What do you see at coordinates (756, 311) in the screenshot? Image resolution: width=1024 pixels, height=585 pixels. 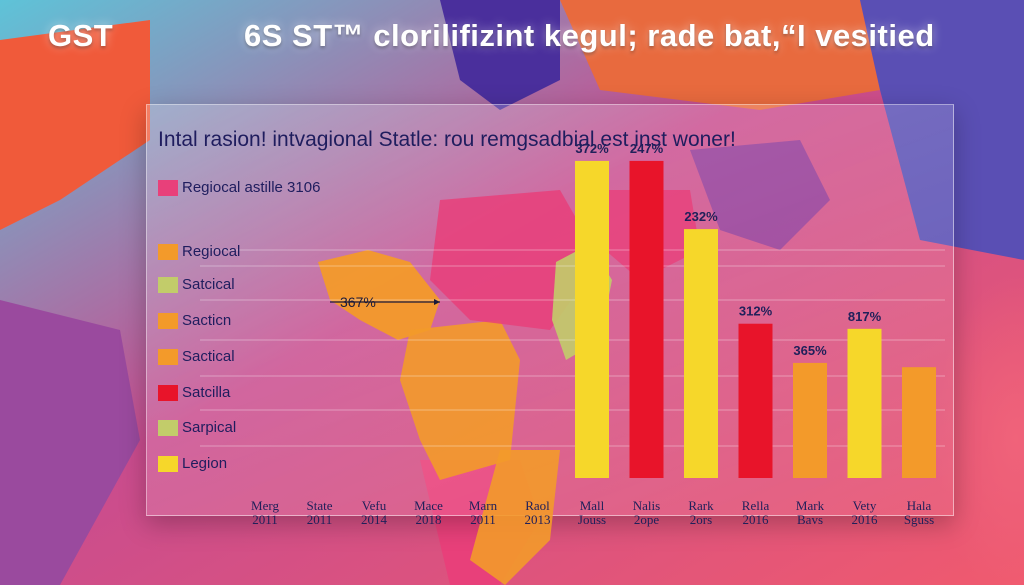 I see `bar-value-label: 312%` at bounding box center [756, 311].